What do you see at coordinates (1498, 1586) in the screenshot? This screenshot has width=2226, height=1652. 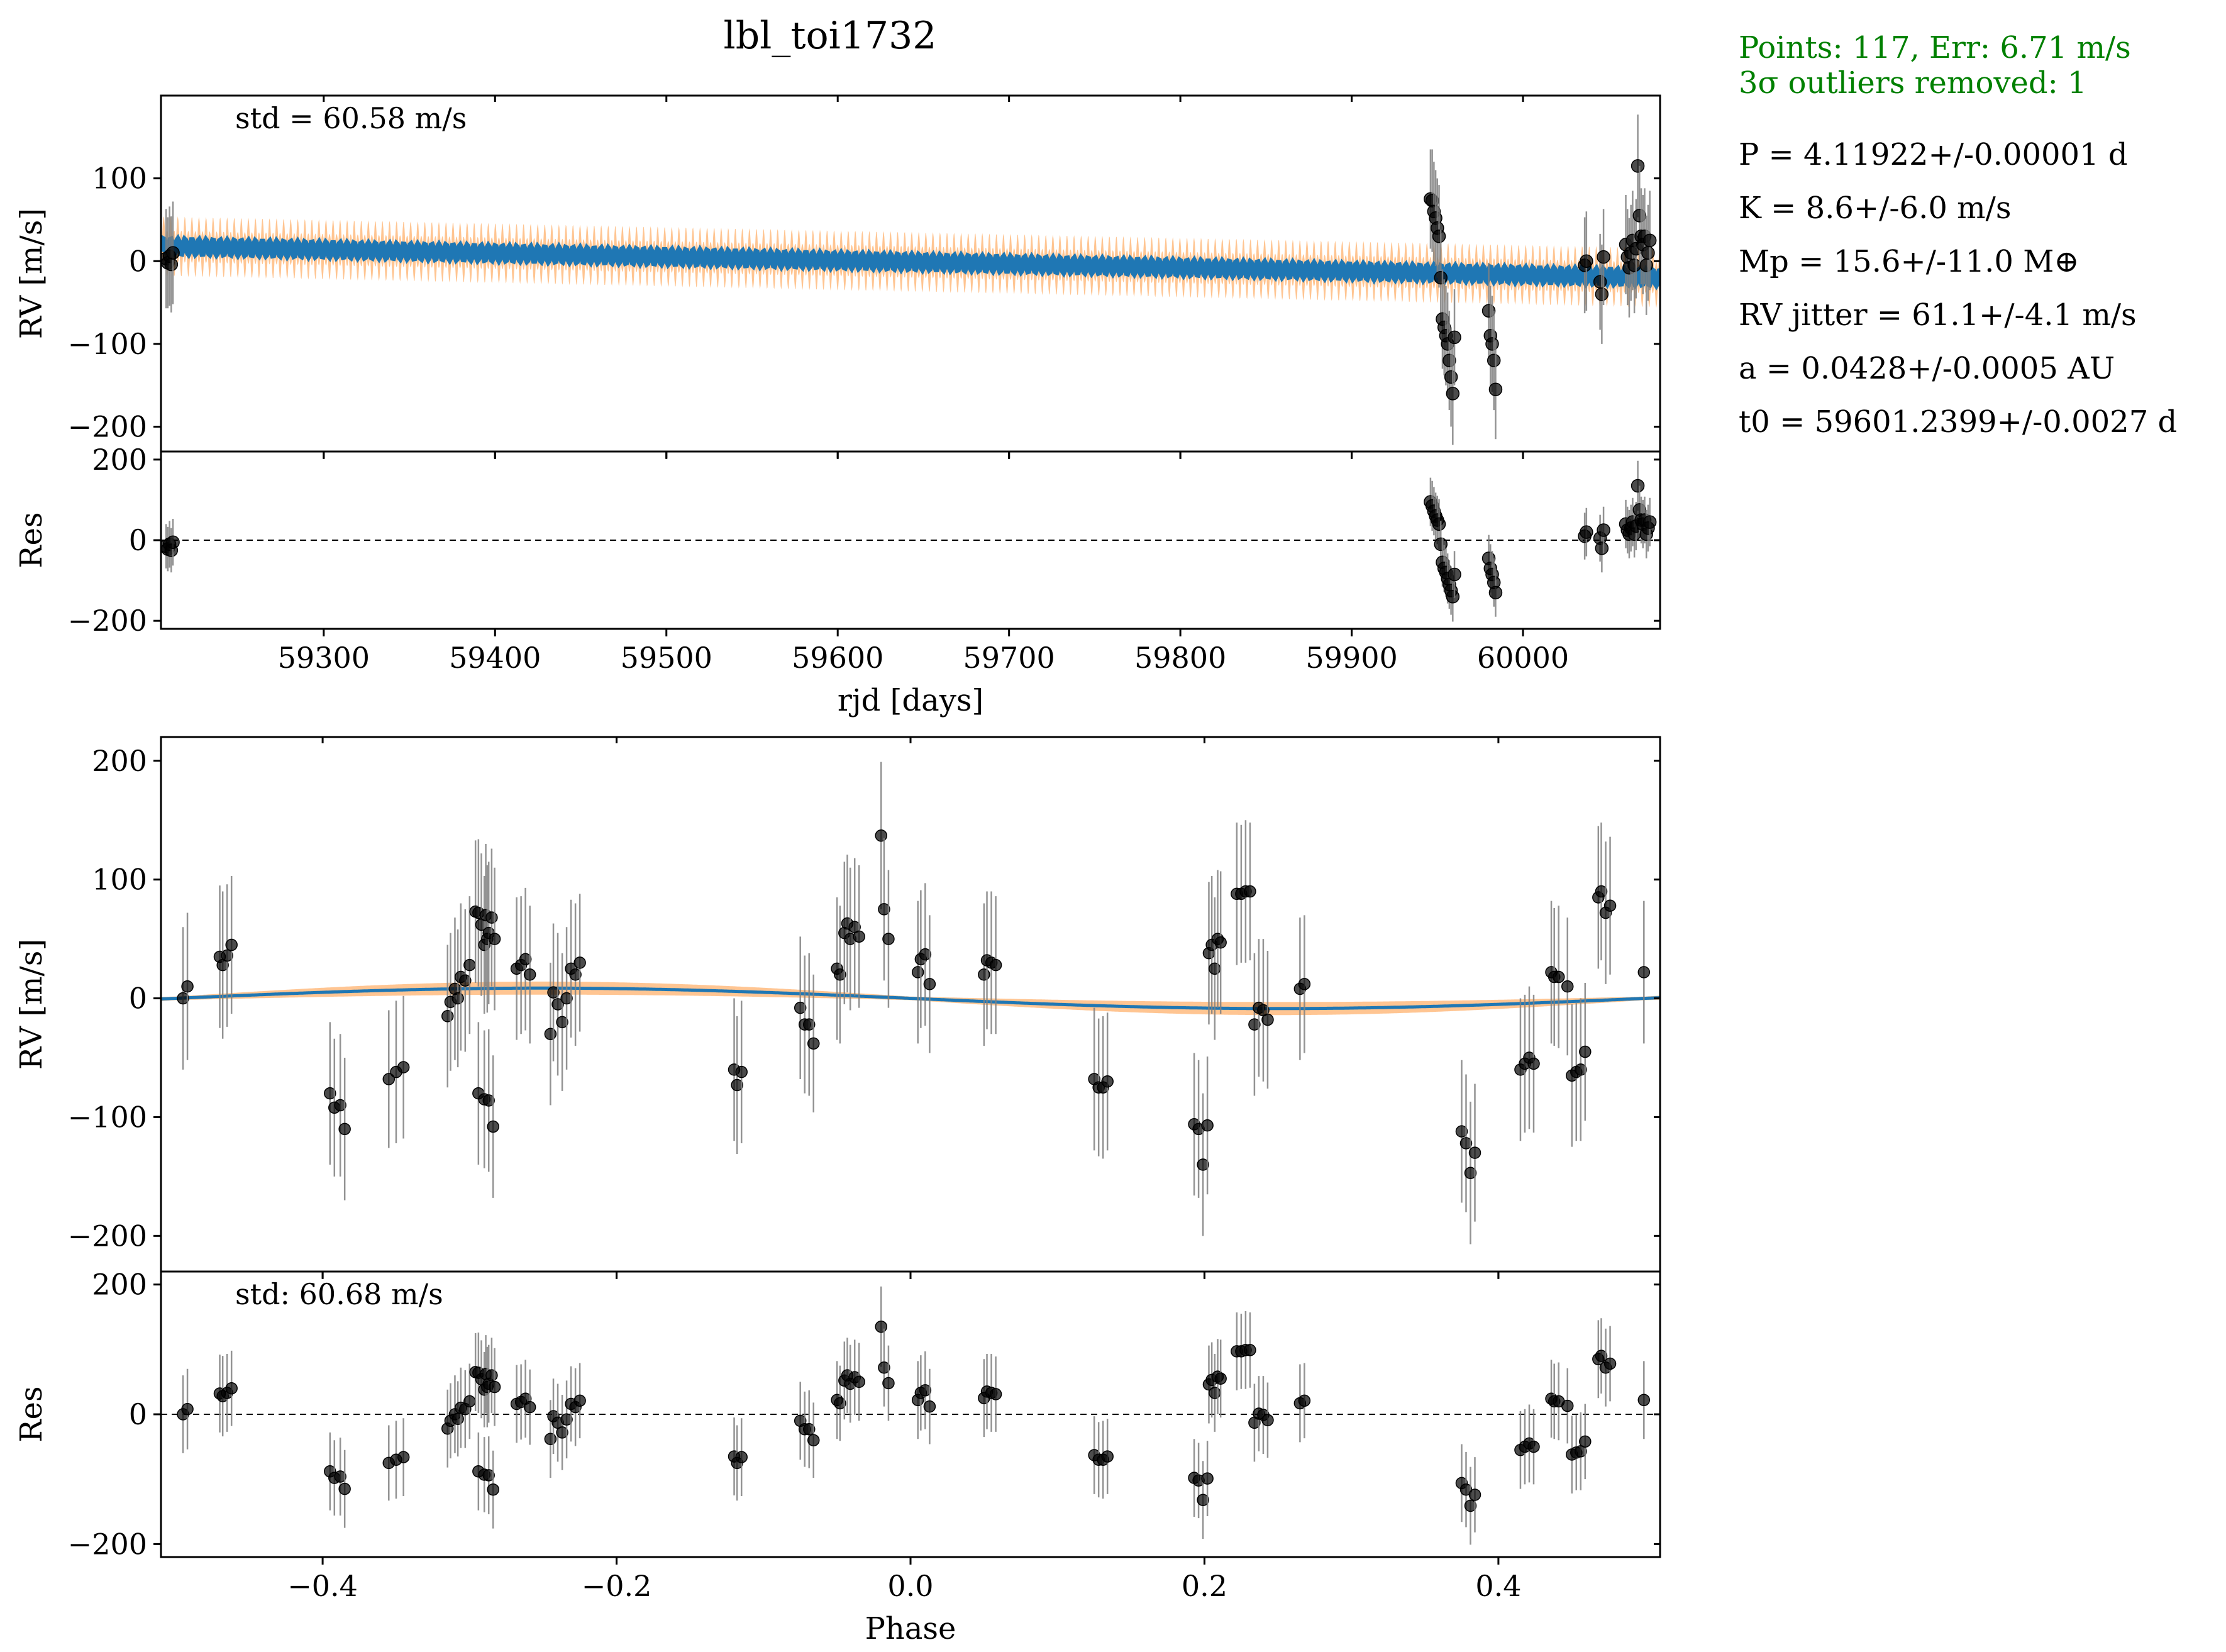 I see `x-tick-label: 0.4` at bounding box center [1498, 1586].